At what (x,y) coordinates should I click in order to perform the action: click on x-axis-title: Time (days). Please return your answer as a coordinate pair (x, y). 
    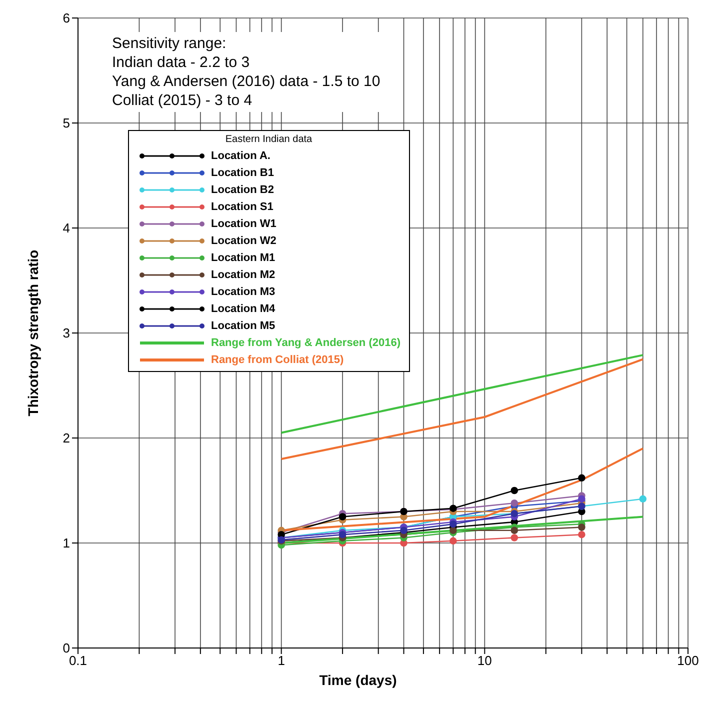
    Looking at the image, I should click on (358, 680).